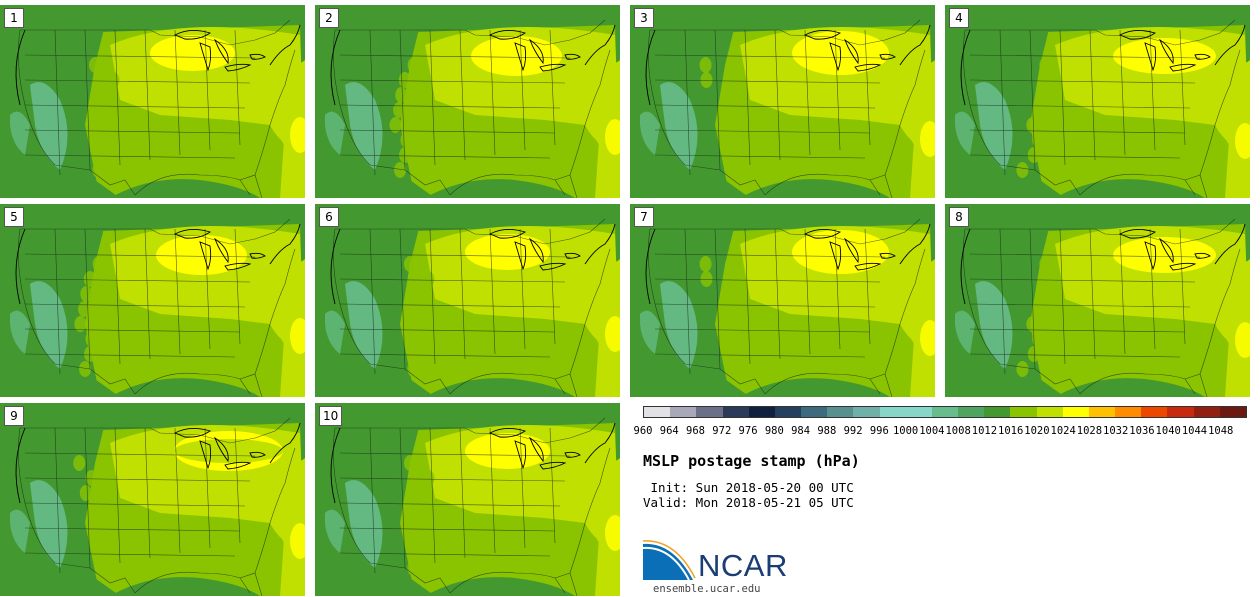 Image resolution: width=1260 pixels, height=597 pixels. What do you see at coordinates (14, 416) in the screenshot?
I see `panel-number-label: 9` at bounding box center [14, 416].